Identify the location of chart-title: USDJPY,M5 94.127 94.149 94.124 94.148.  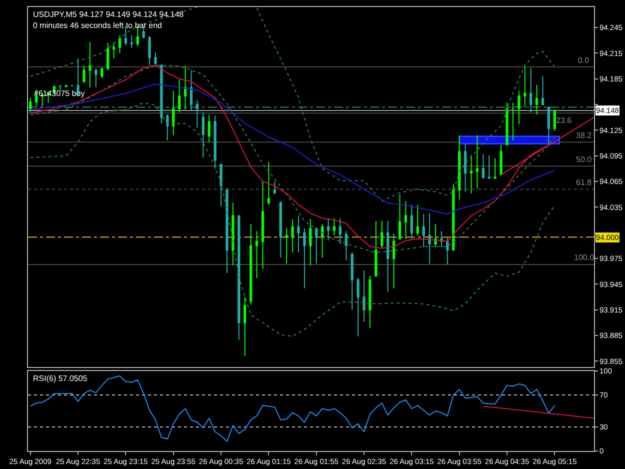
(108, 14).